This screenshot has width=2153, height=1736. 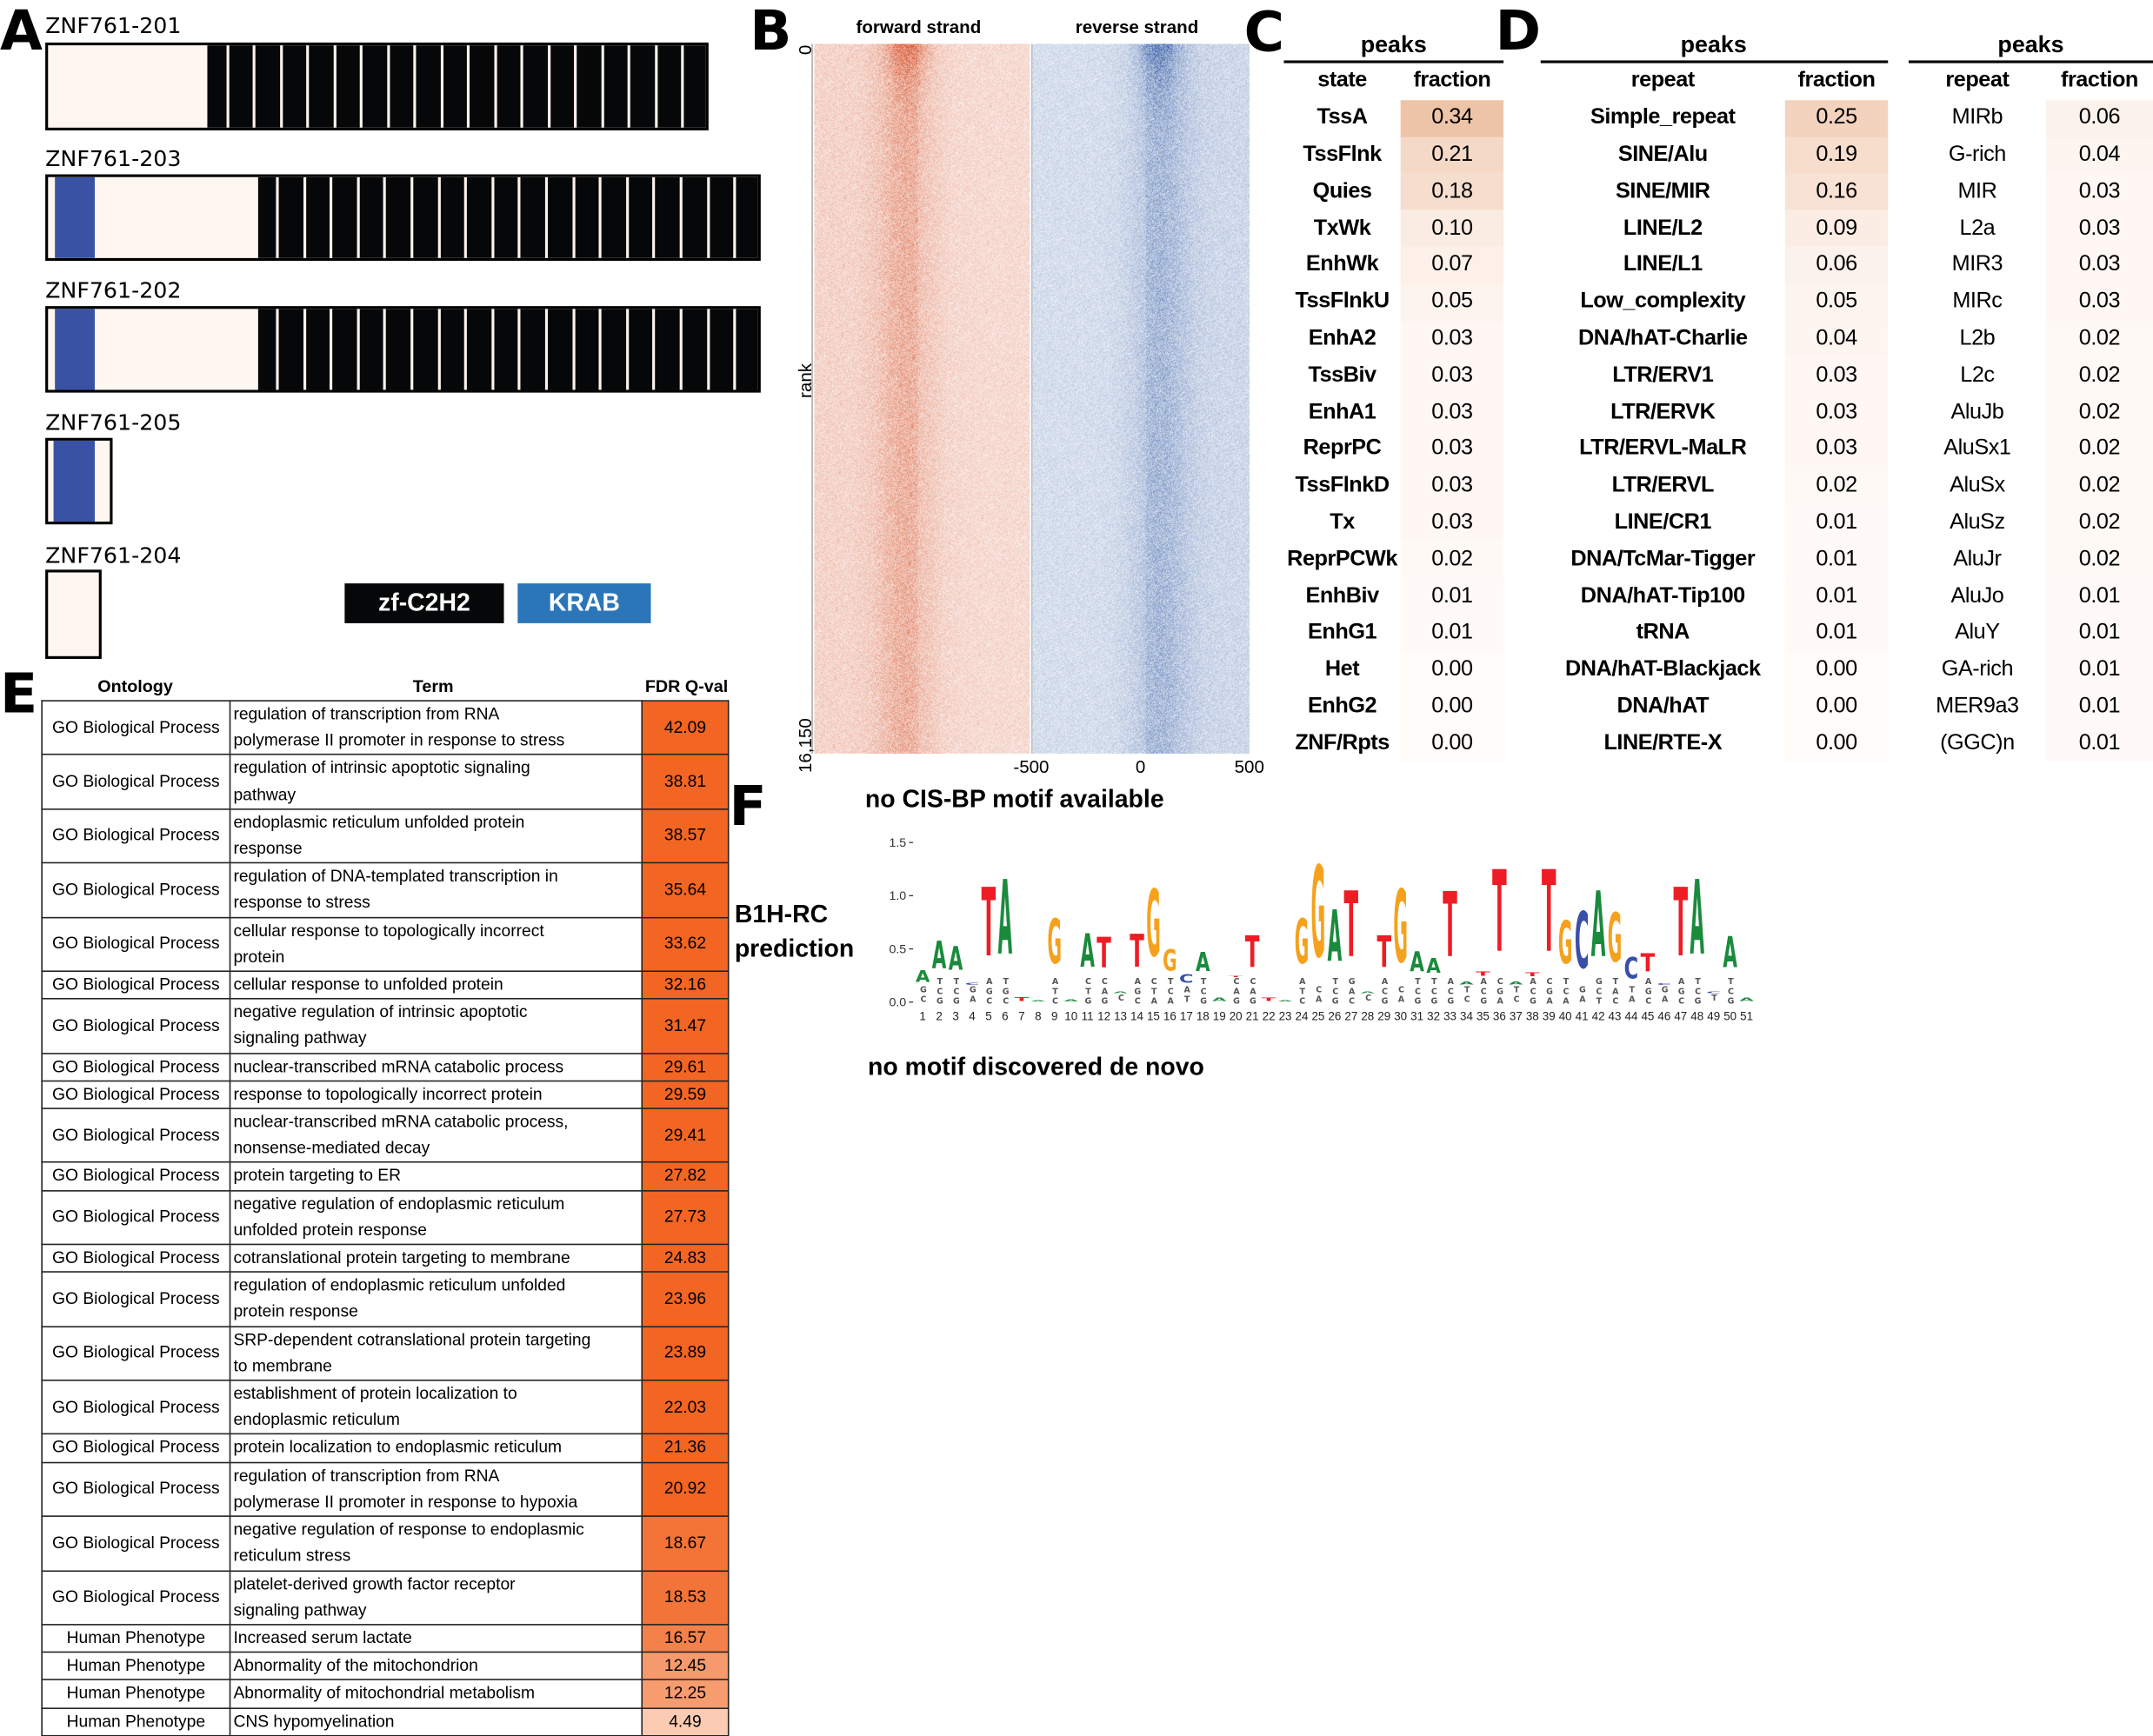 I want to click on row-label: LINE/RTE-X, so click(x=1663, y=743).